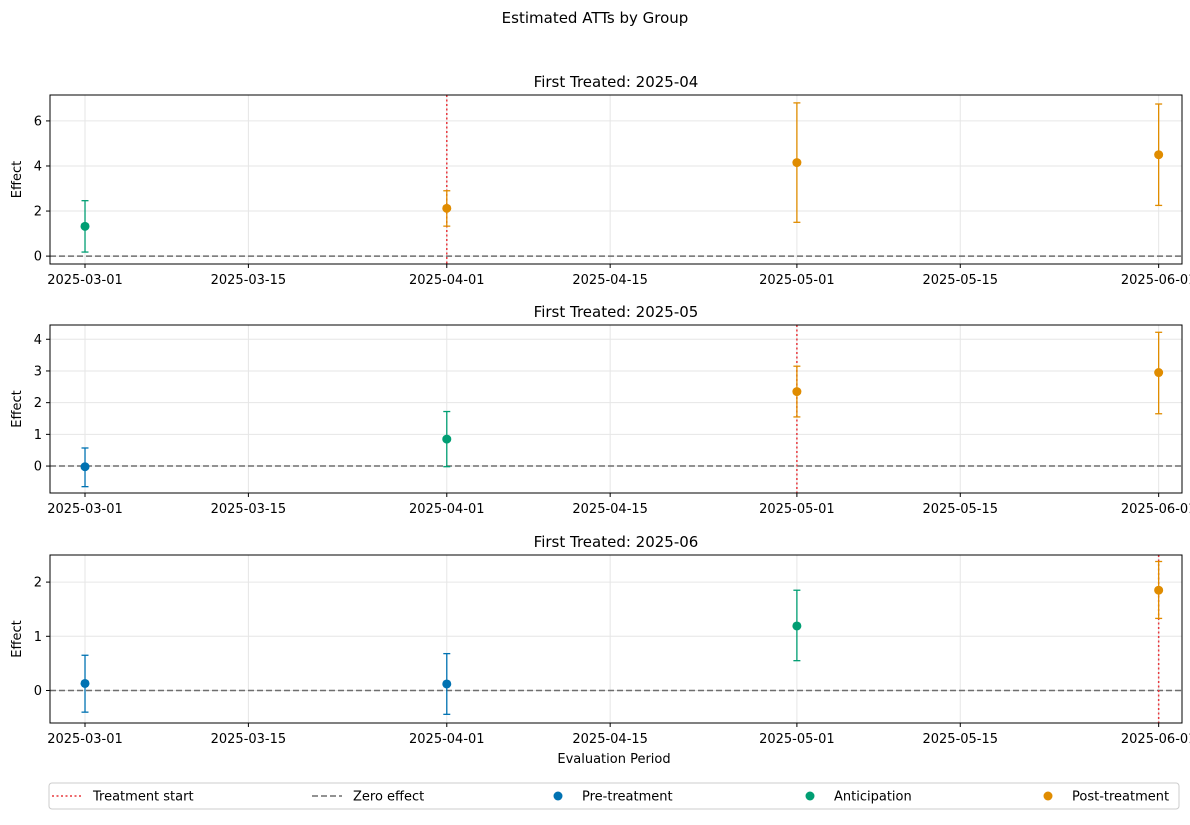 Image resolution: width=1190 pixels, height=825 pixels. I want to click on x-axis-label: Evaluation Period, so click(613, 759).